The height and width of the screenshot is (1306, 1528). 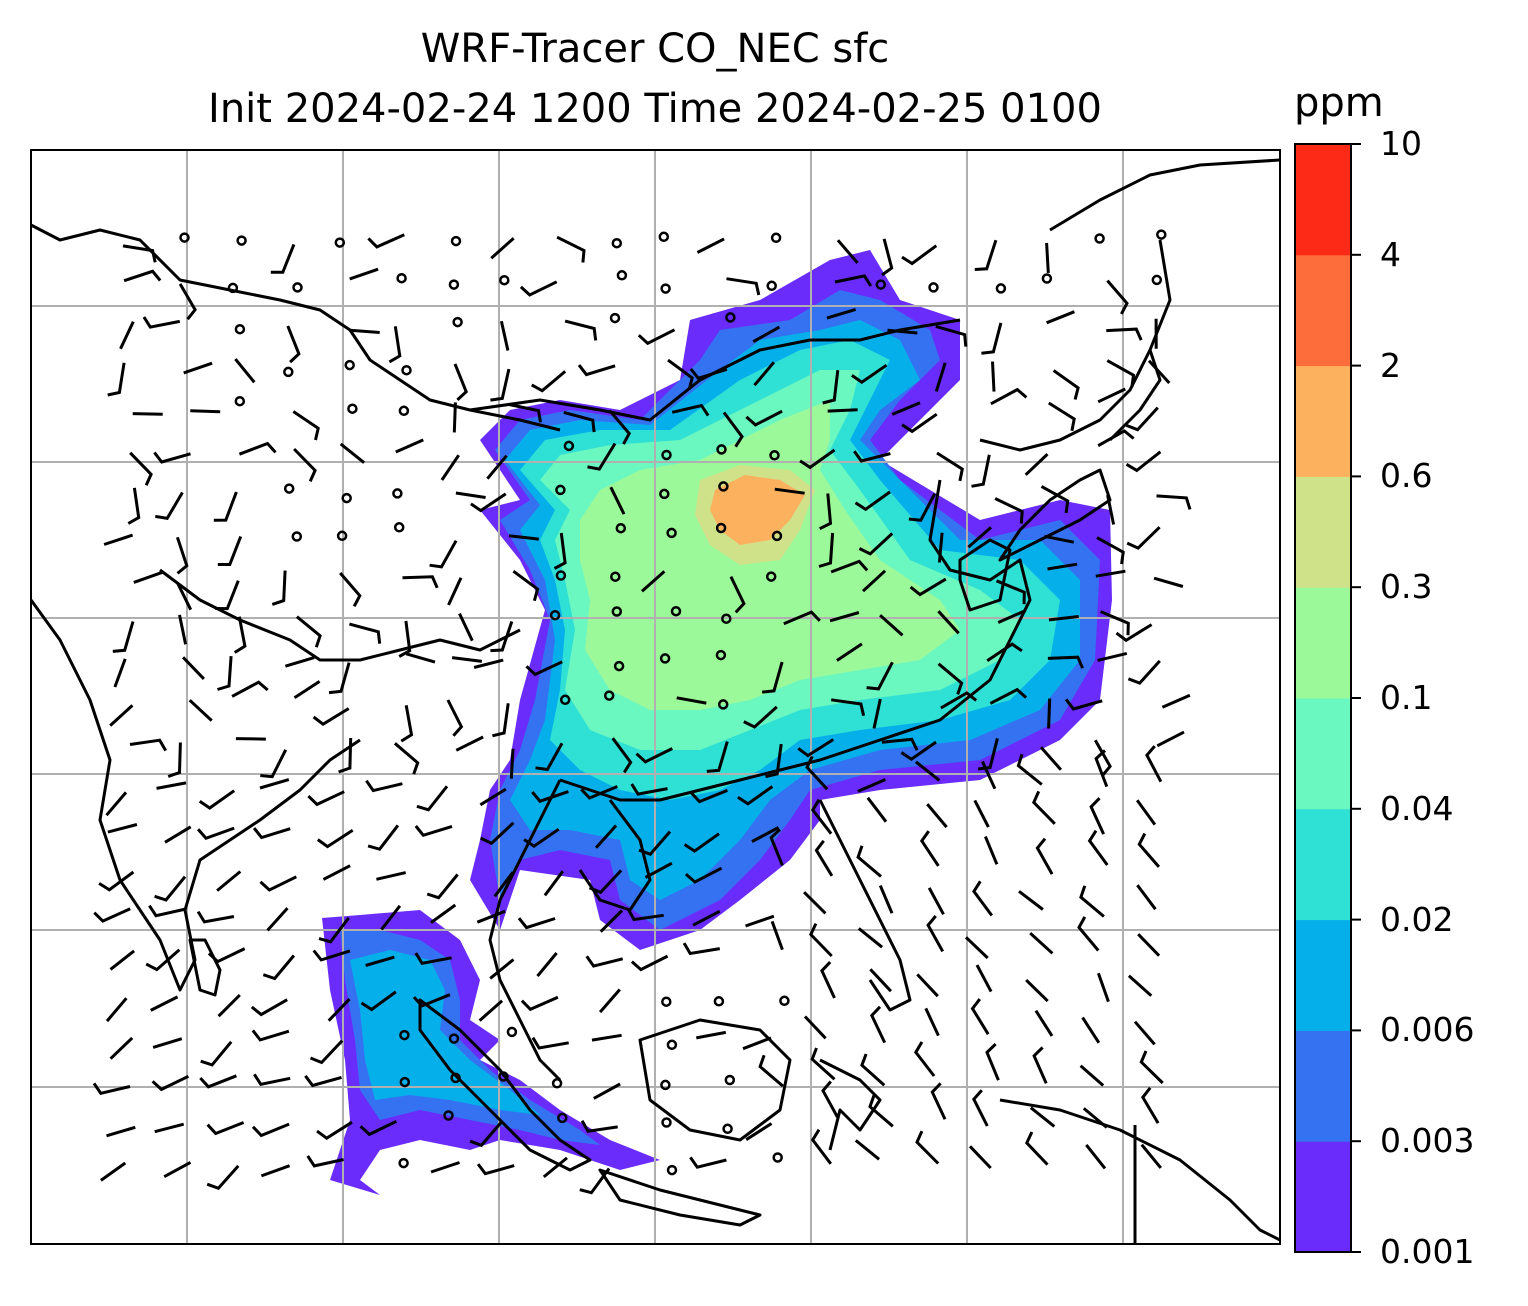 I want to click on colorbar-tick-label: 2, so click(x=1390, y=365).